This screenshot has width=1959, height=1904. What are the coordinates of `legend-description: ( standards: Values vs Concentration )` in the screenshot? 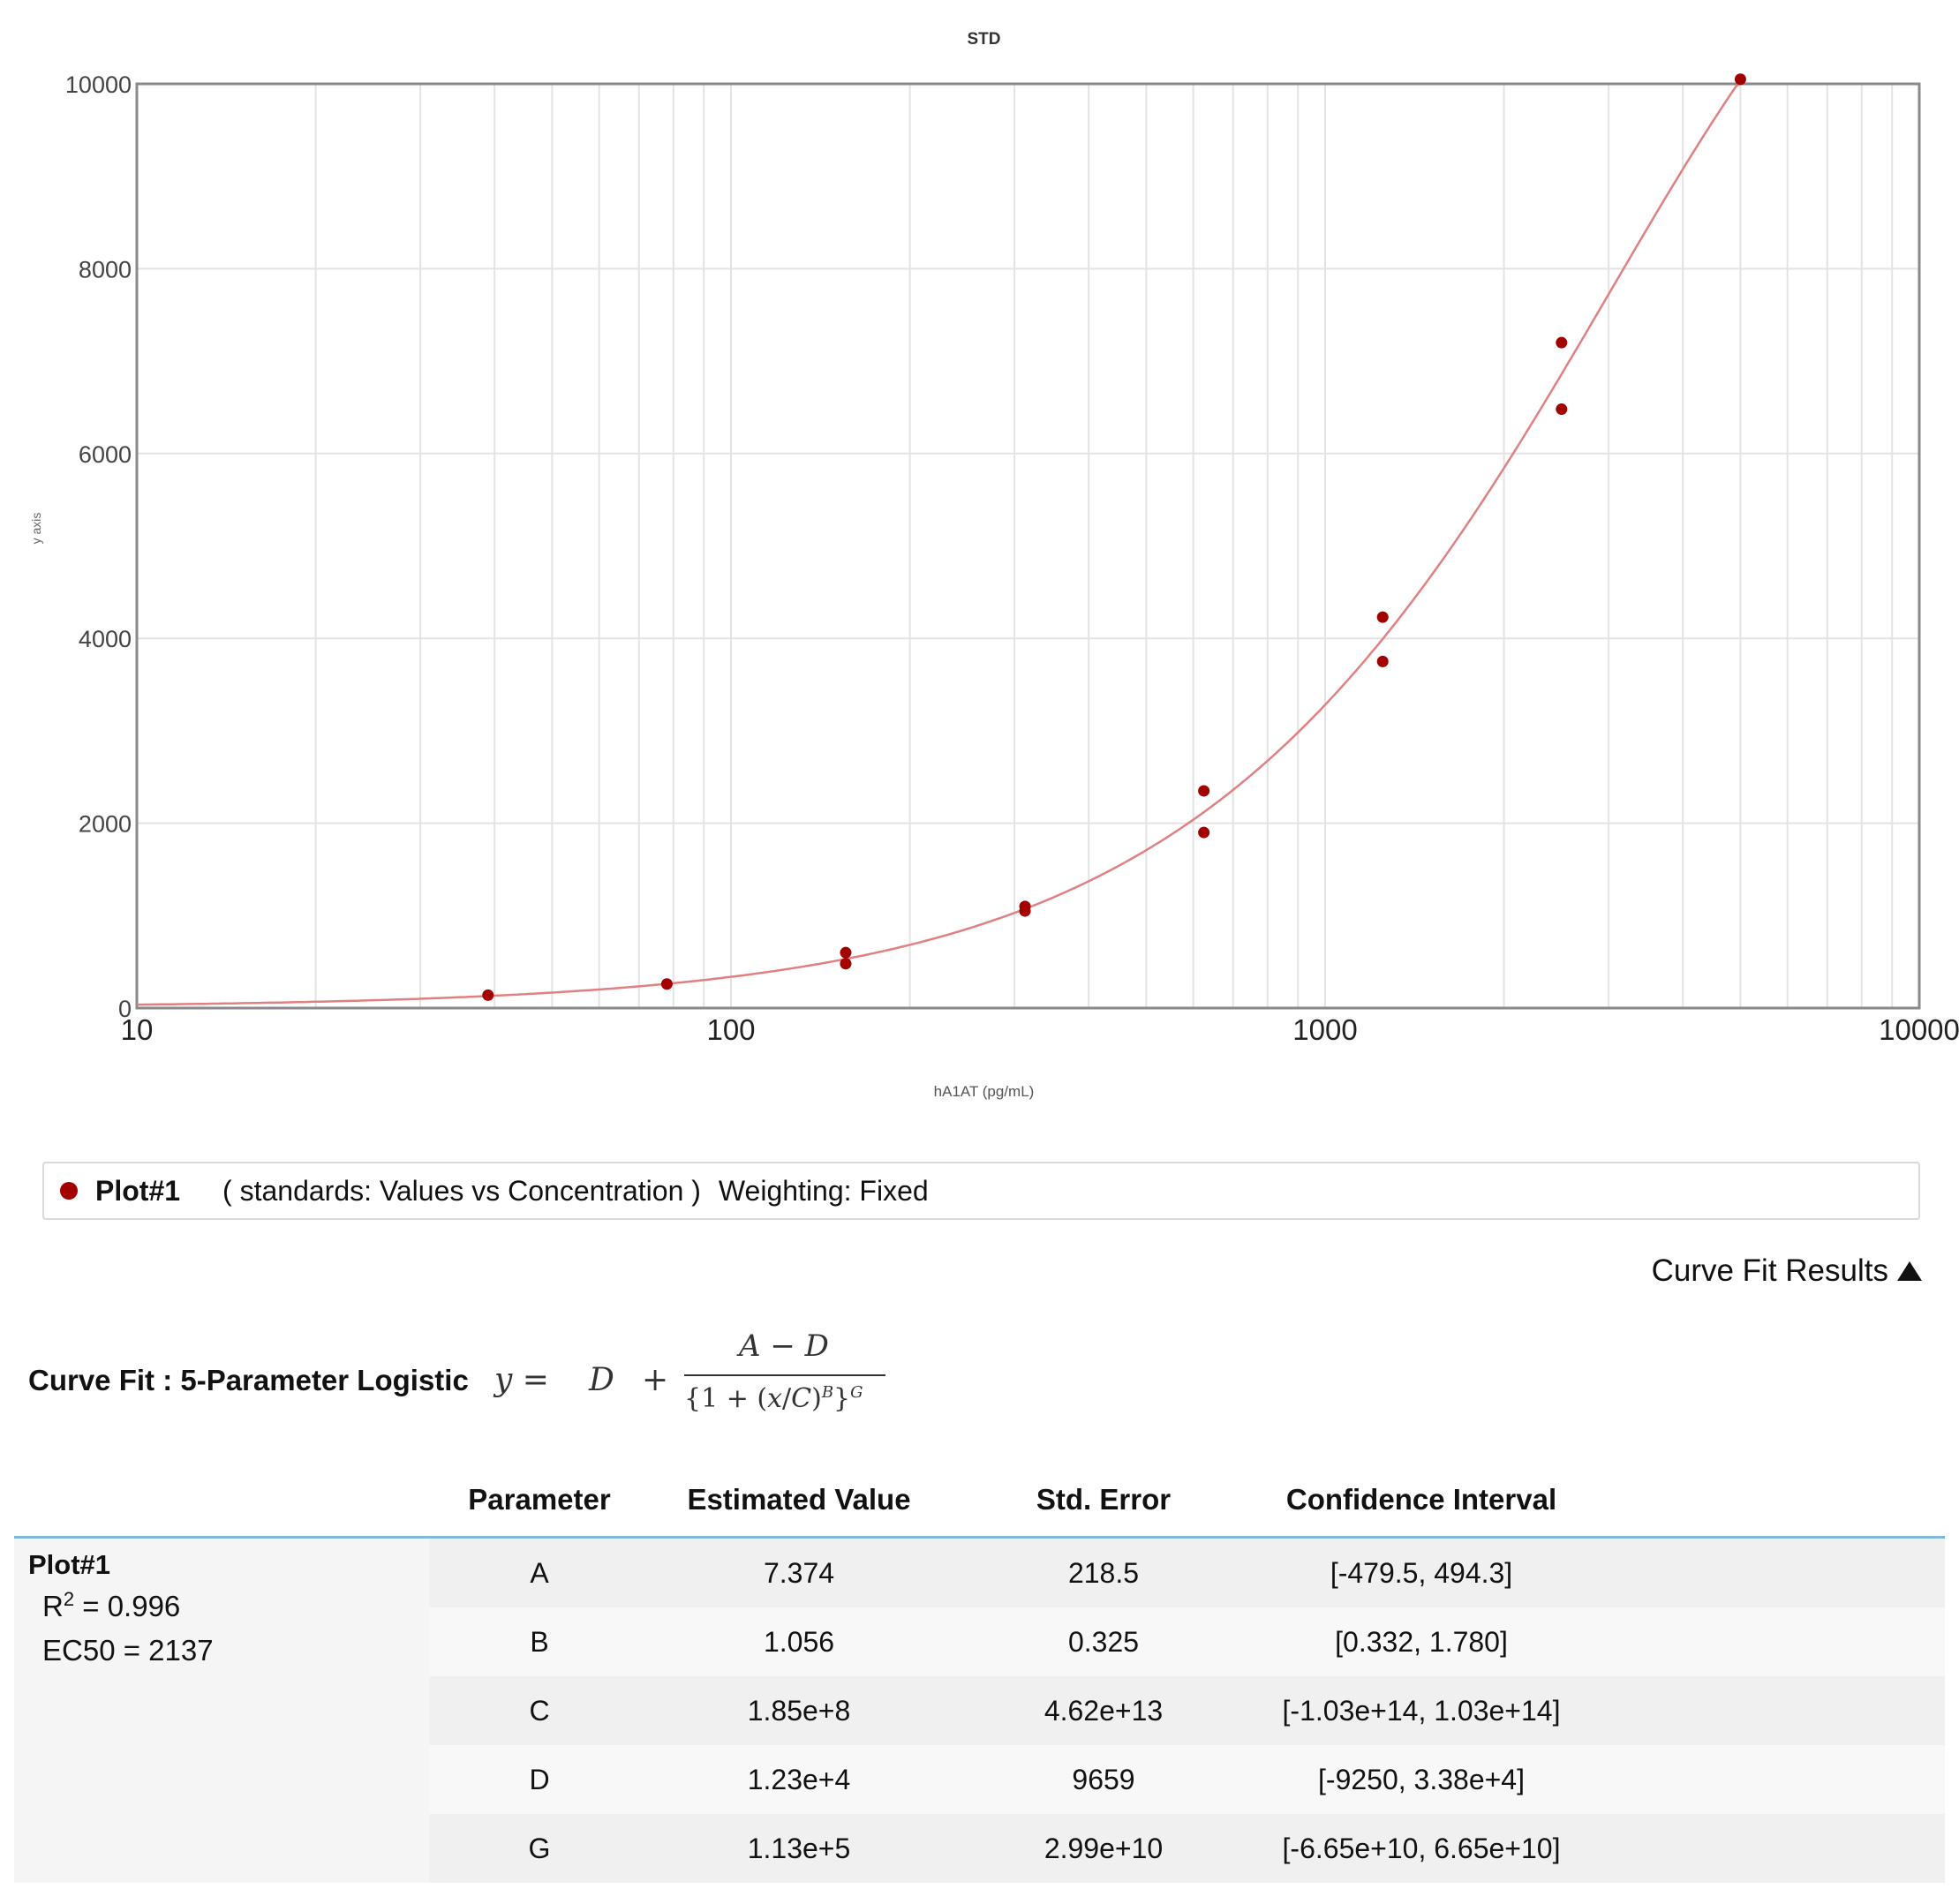 It's located at (461, 1190).